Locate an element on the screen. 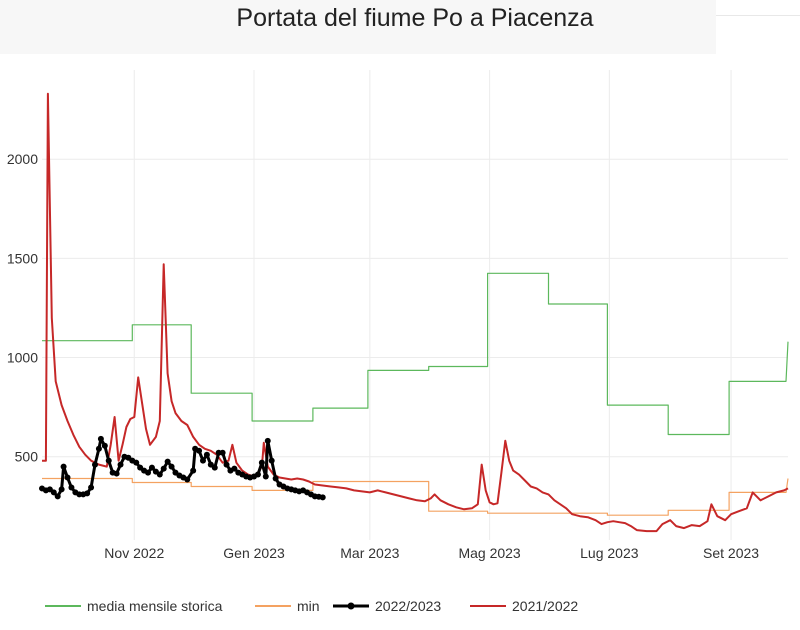 The image size is (800, 630). chart-title: Portata del fiume Po a Piacenza is located at coordinates (415, 18).